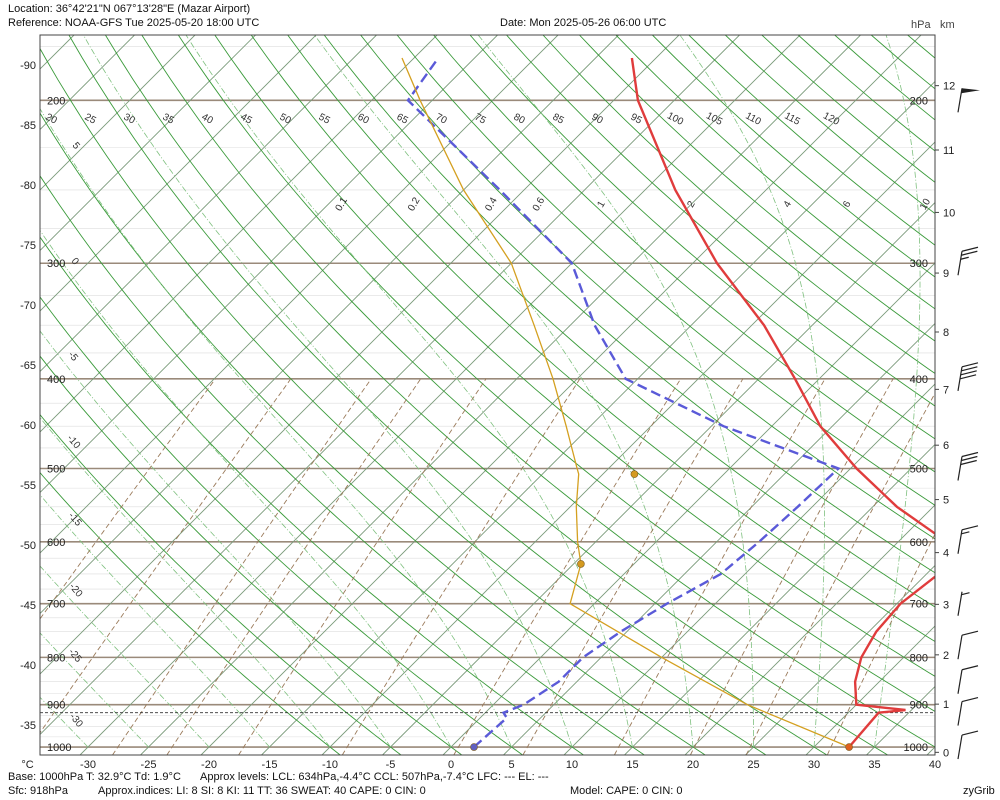 The width and height of the screenshot is (1000, 800). I want to click on dry-adiabat-label: 95, so click(636, 119).